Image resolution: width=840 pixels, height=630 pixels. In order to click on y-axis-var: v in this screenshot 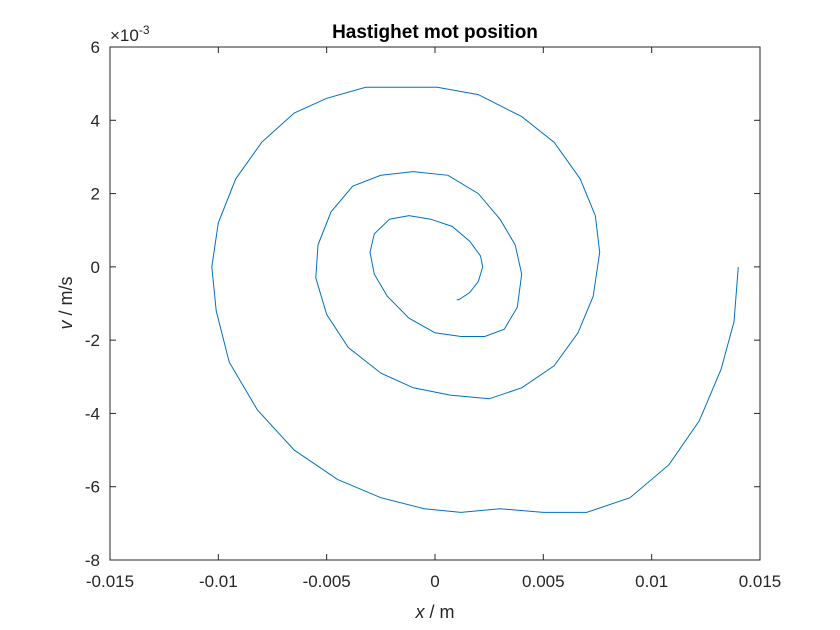, I will do `click(66, 325)`.